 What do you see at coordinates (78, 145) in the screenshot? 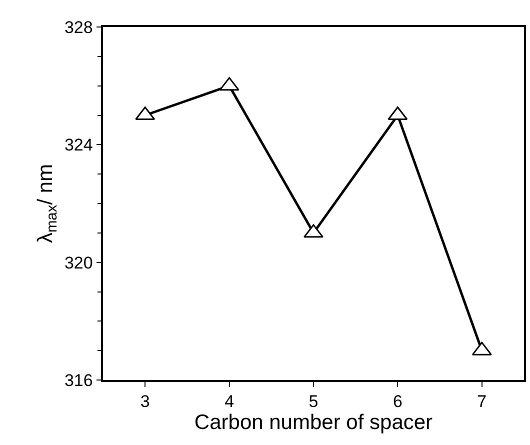
I see `y-tick-label: 324` at bounding box center [78, 145].